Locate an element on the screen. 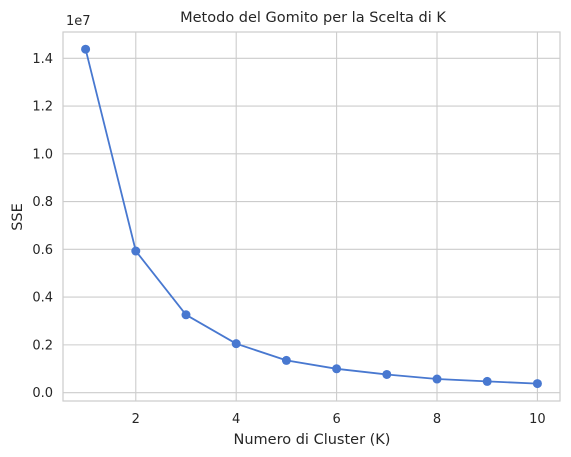 The height and width of the screenshot is (457, 571). x-axis-label: Numero di Cluster (K) is located at coordinates (312, 440).